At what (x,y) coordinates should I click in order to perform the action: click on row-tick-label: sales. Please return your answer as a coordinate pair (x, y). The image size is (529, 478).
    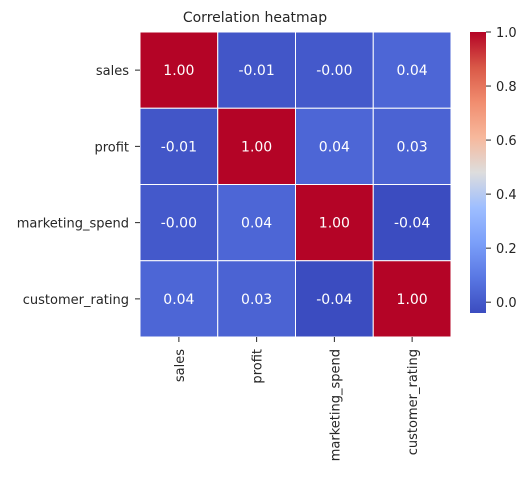
    Looking at the image, I should click on (112, 71).